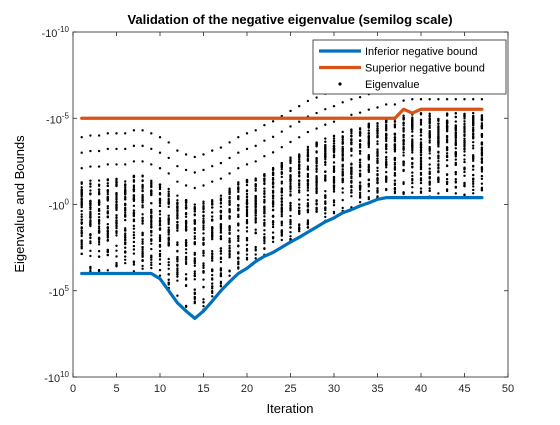 Image resolution: width=560 pixels, height=425 pixels. What do you see at coordinates (247, 389) in the screenshot?
I see `x-tick-label: 20` at bounding box center [247, 389].